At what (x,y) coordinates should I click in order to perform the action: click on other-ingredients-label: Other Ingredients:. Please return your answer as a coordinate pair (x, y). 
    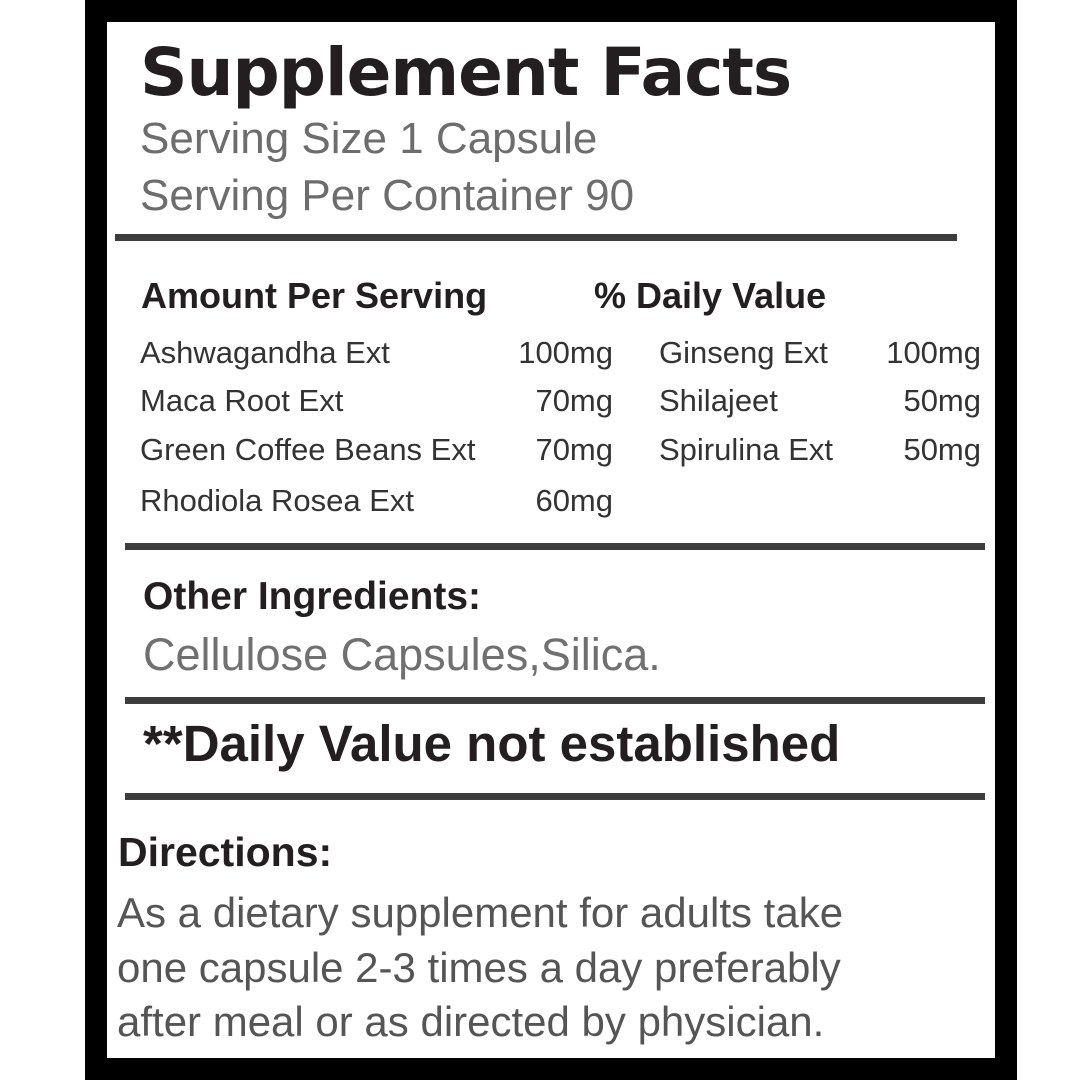
    Looking at the image, I should click on (312, 596).